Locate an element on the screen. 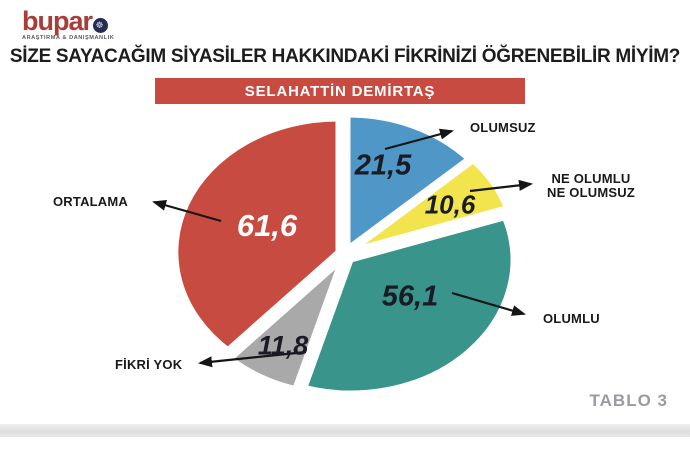  callout-label-fikri-yok: FİKRİ YOK is located at coordinates (149, 364).